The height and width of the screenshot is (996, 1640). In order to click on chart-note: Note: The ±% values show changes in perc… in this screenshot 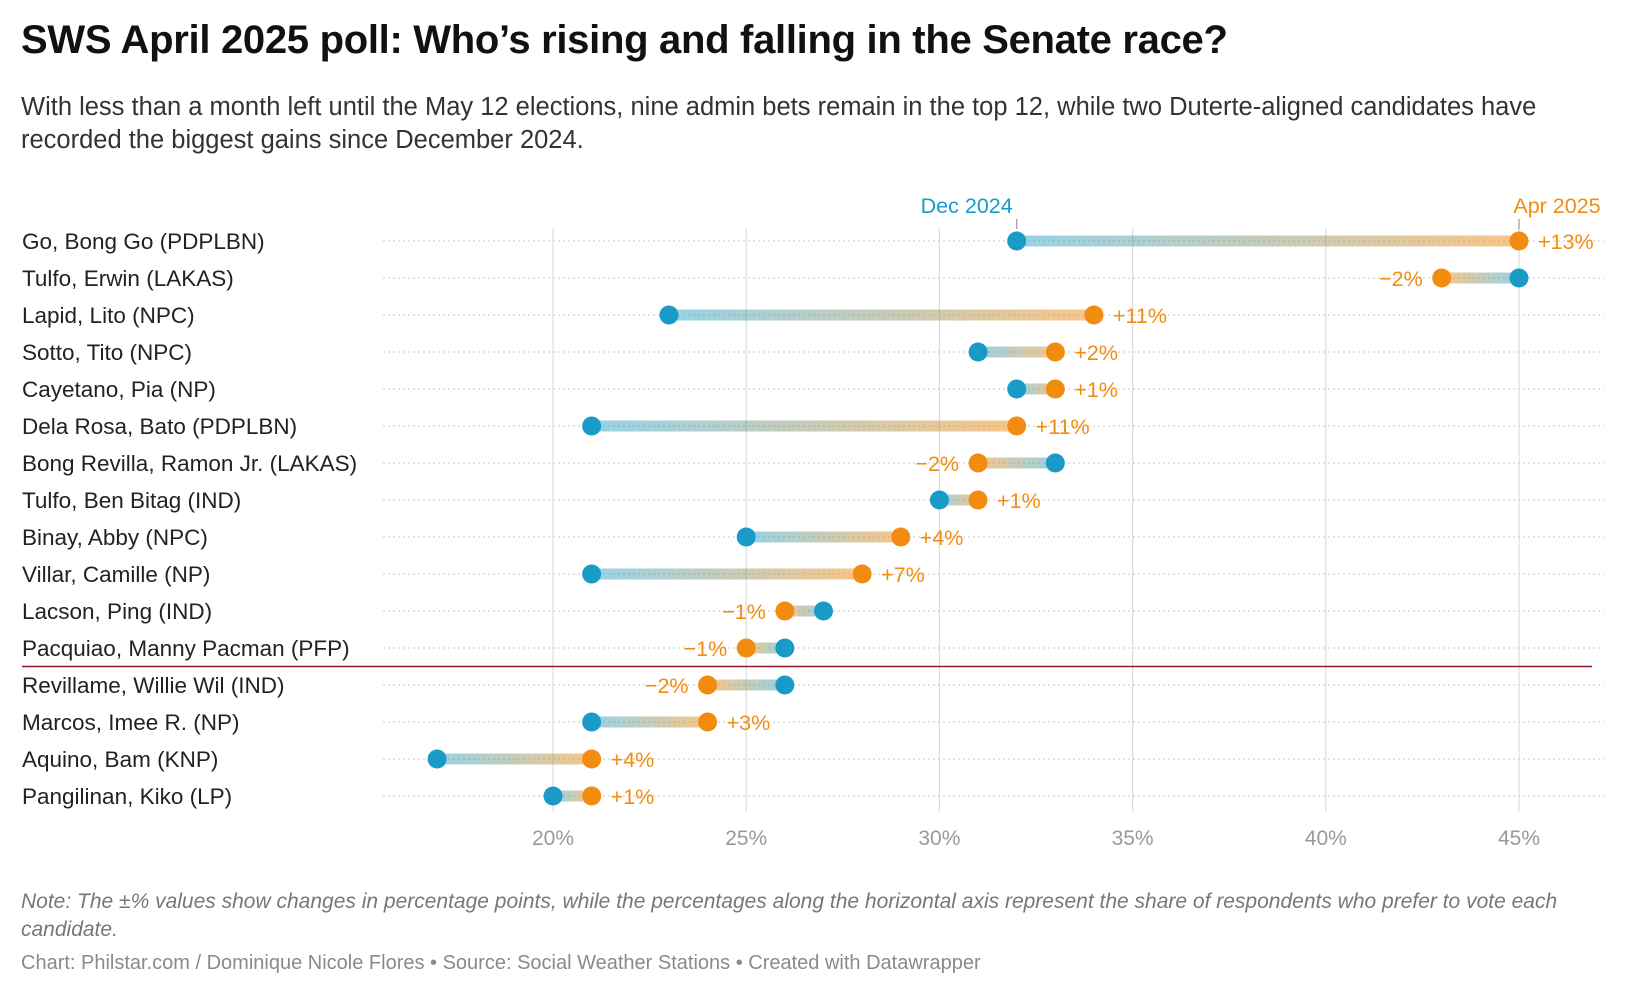, I will do `click(789, 915)`.